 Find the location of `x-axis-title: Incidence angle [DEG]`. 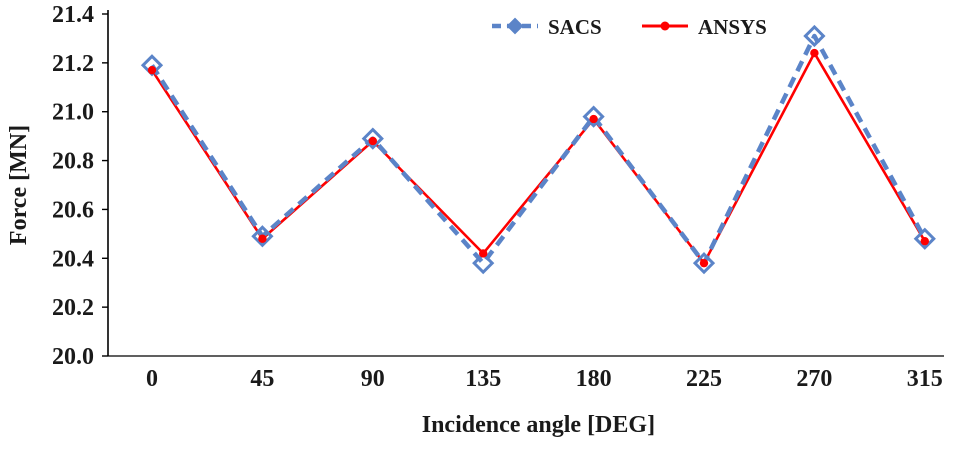

x-axis-title: Incidence angle [DEG] is located at coordinates (538, 425).